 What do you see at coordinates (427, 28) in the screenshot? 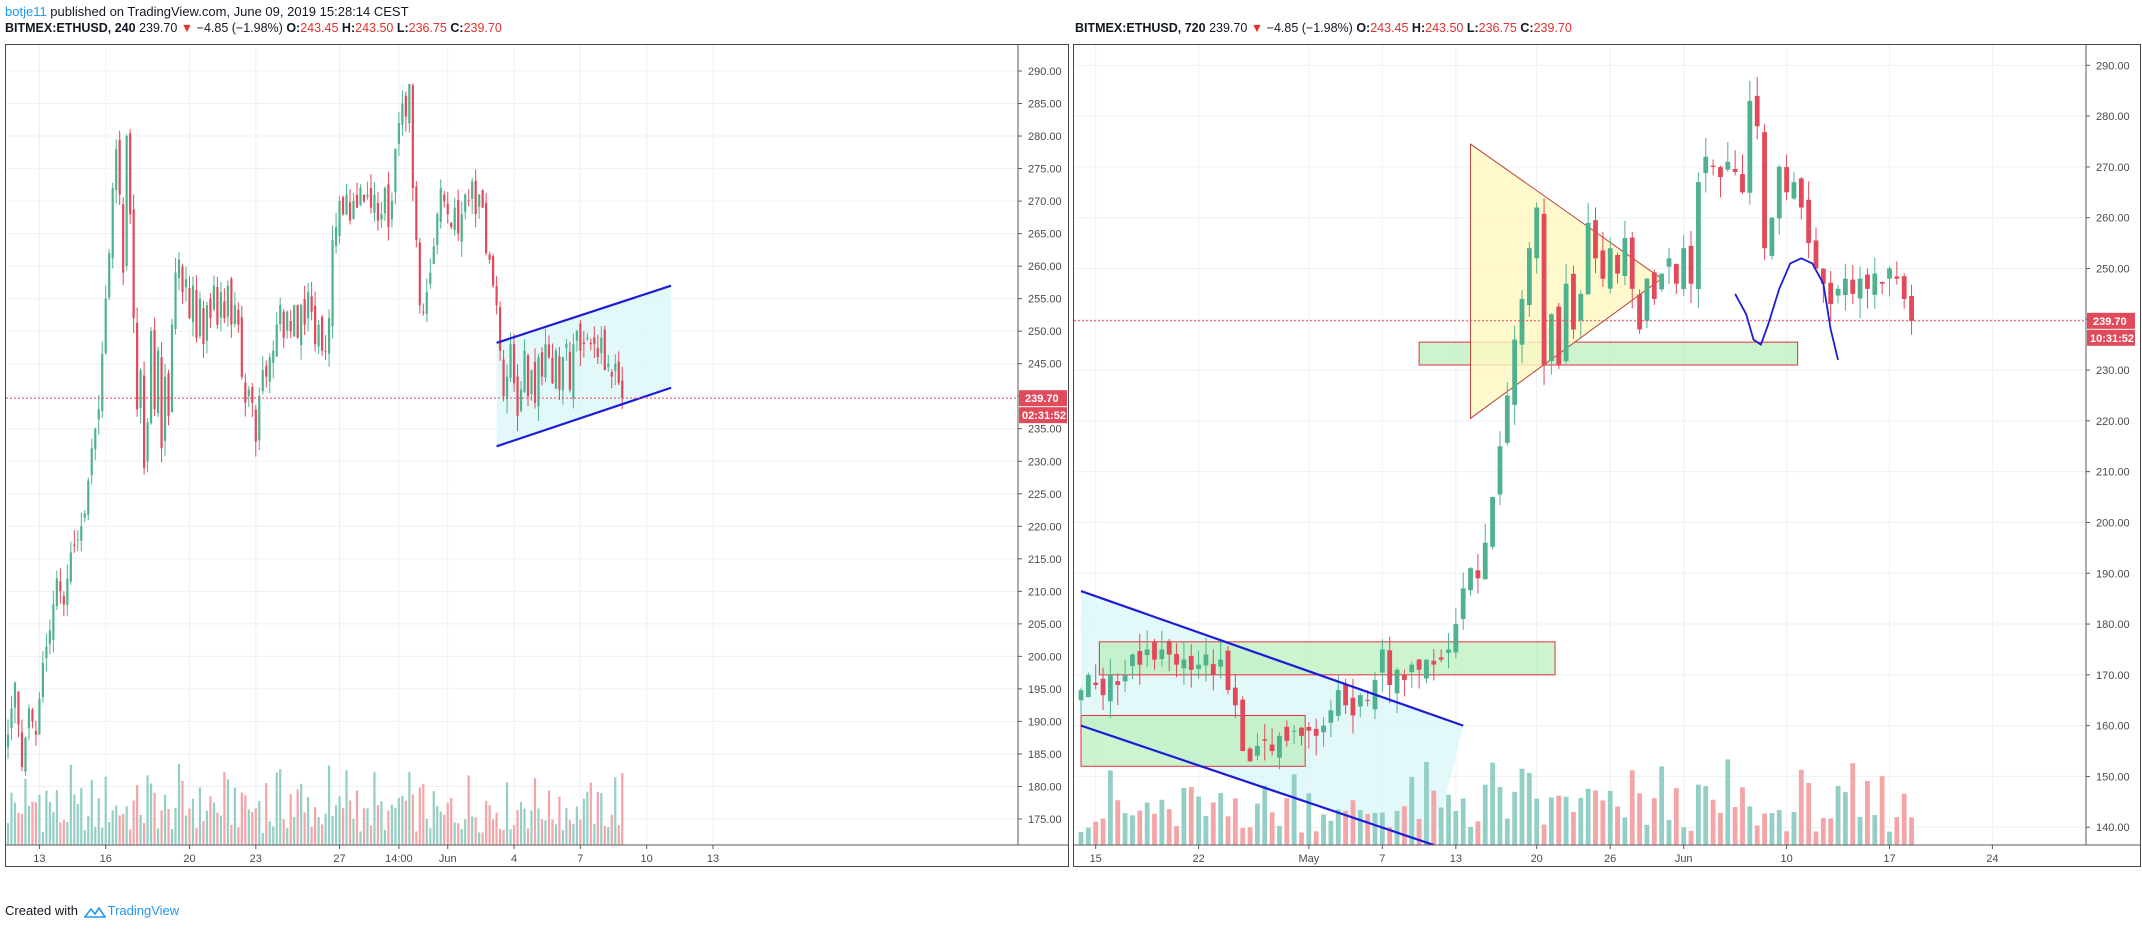
I see `left-low: 236.75` at bounding box center [427, 28].